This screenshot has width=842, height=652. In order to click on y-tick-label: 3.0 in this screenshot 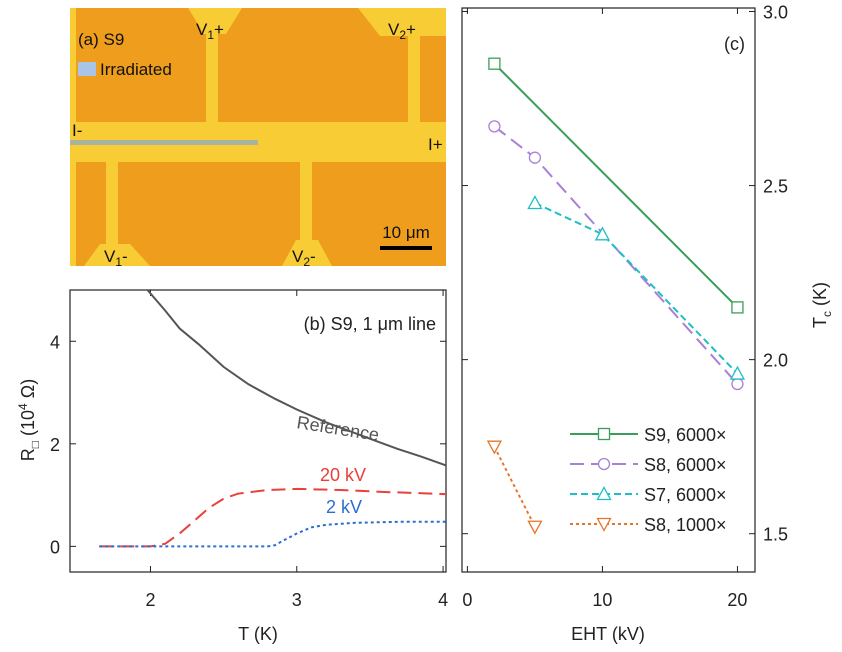, I will do `click(775, 12)`.